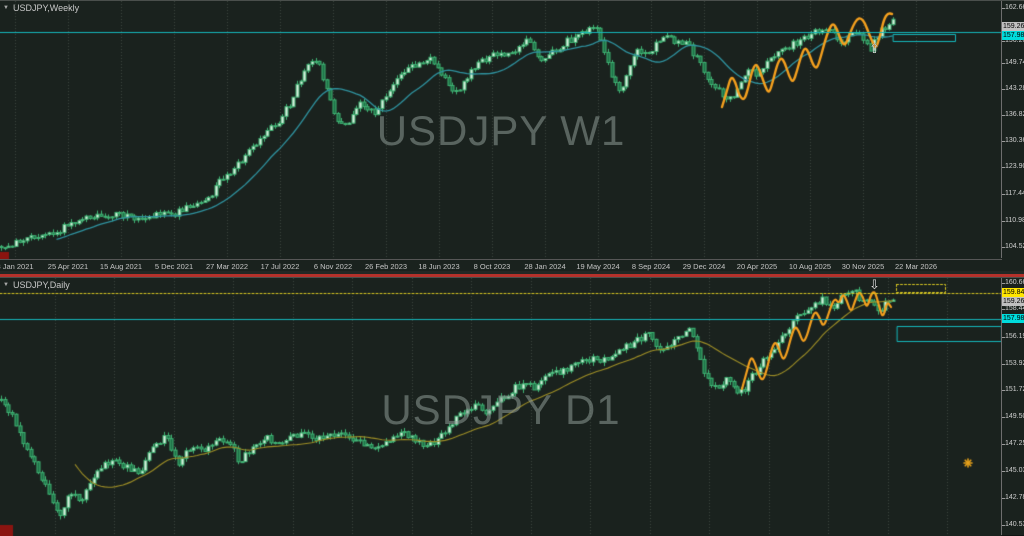 This screenshot has height=536, width=1024. What do you see at coordinates (1013, 283) in the screenshot?
I see `price-tick: 160.66` at bounding box center [1013, 283].